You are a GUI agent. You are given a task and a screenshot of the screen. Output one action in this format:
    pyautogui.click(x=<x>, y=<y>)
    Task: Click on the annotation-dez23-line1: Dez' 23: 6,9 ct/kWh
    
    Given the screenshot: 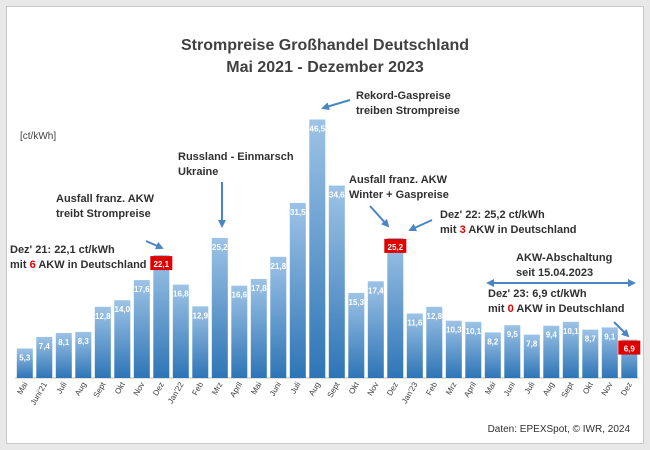 What is the action you would take?
    pyautogui.click(x=537, y=294)
    